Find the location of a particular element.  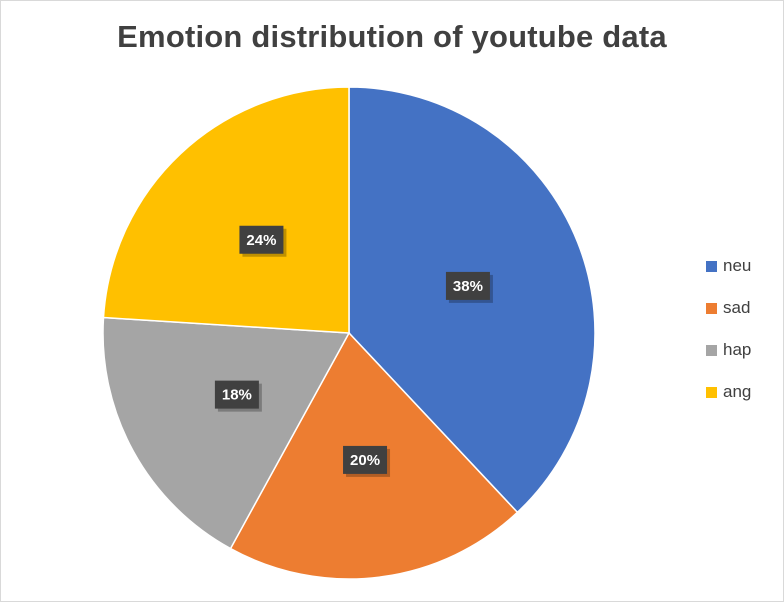

data-label-sad: 20% is located at coordinates (367, 461).